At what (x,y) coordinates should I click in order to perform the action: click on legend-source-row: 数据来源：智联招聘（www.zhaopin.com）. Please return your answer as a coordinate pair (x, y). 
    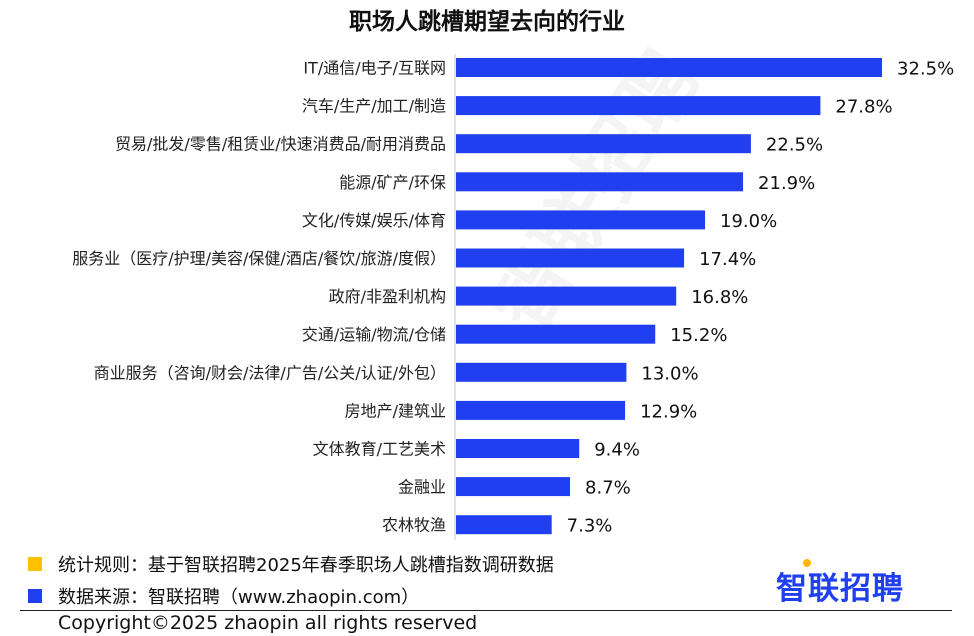
    Looking at the image, I should click on (223, 596).